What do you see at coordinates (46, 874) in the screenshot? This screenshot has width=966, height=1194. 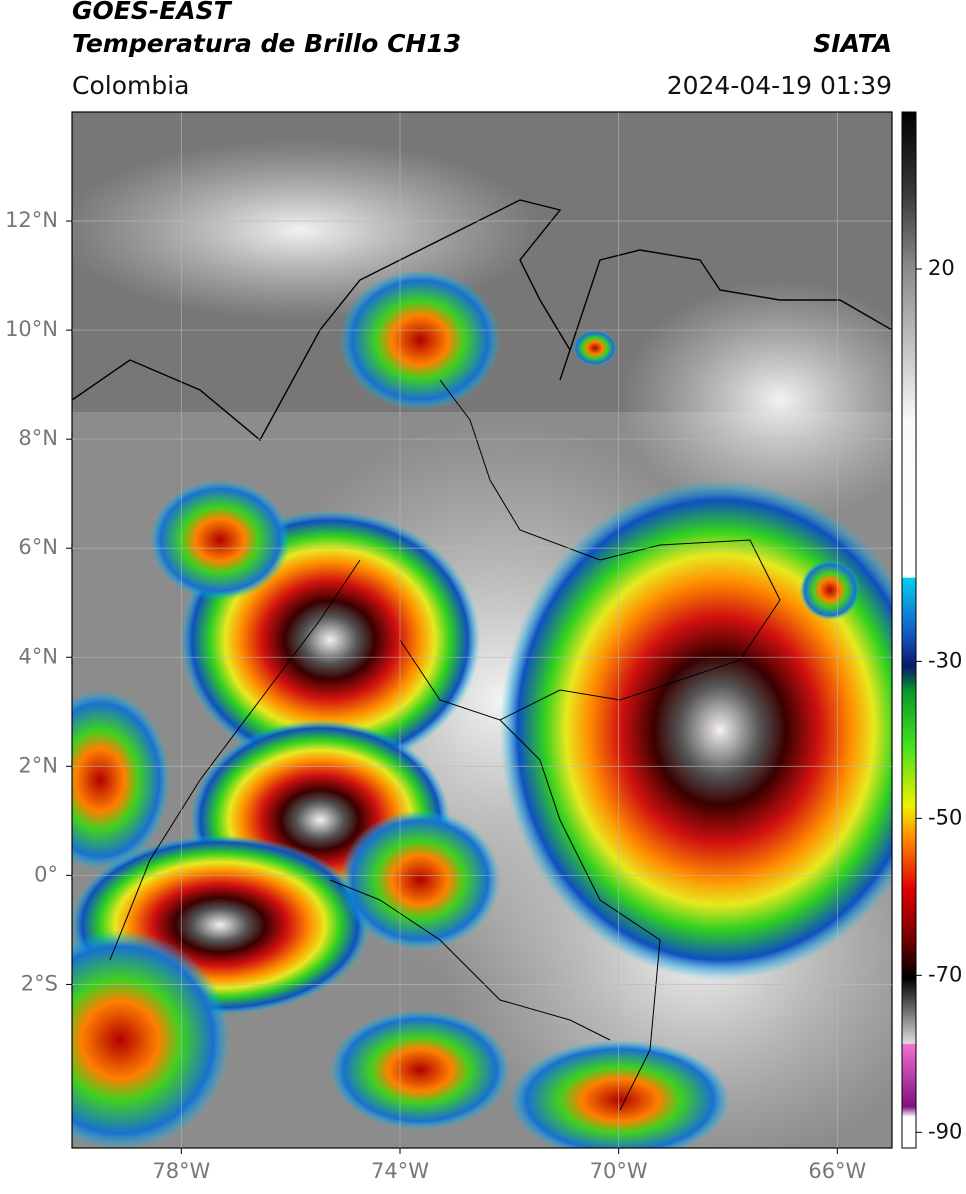 I see `y-tick-label: 0°` at bounding box center [46, 874].